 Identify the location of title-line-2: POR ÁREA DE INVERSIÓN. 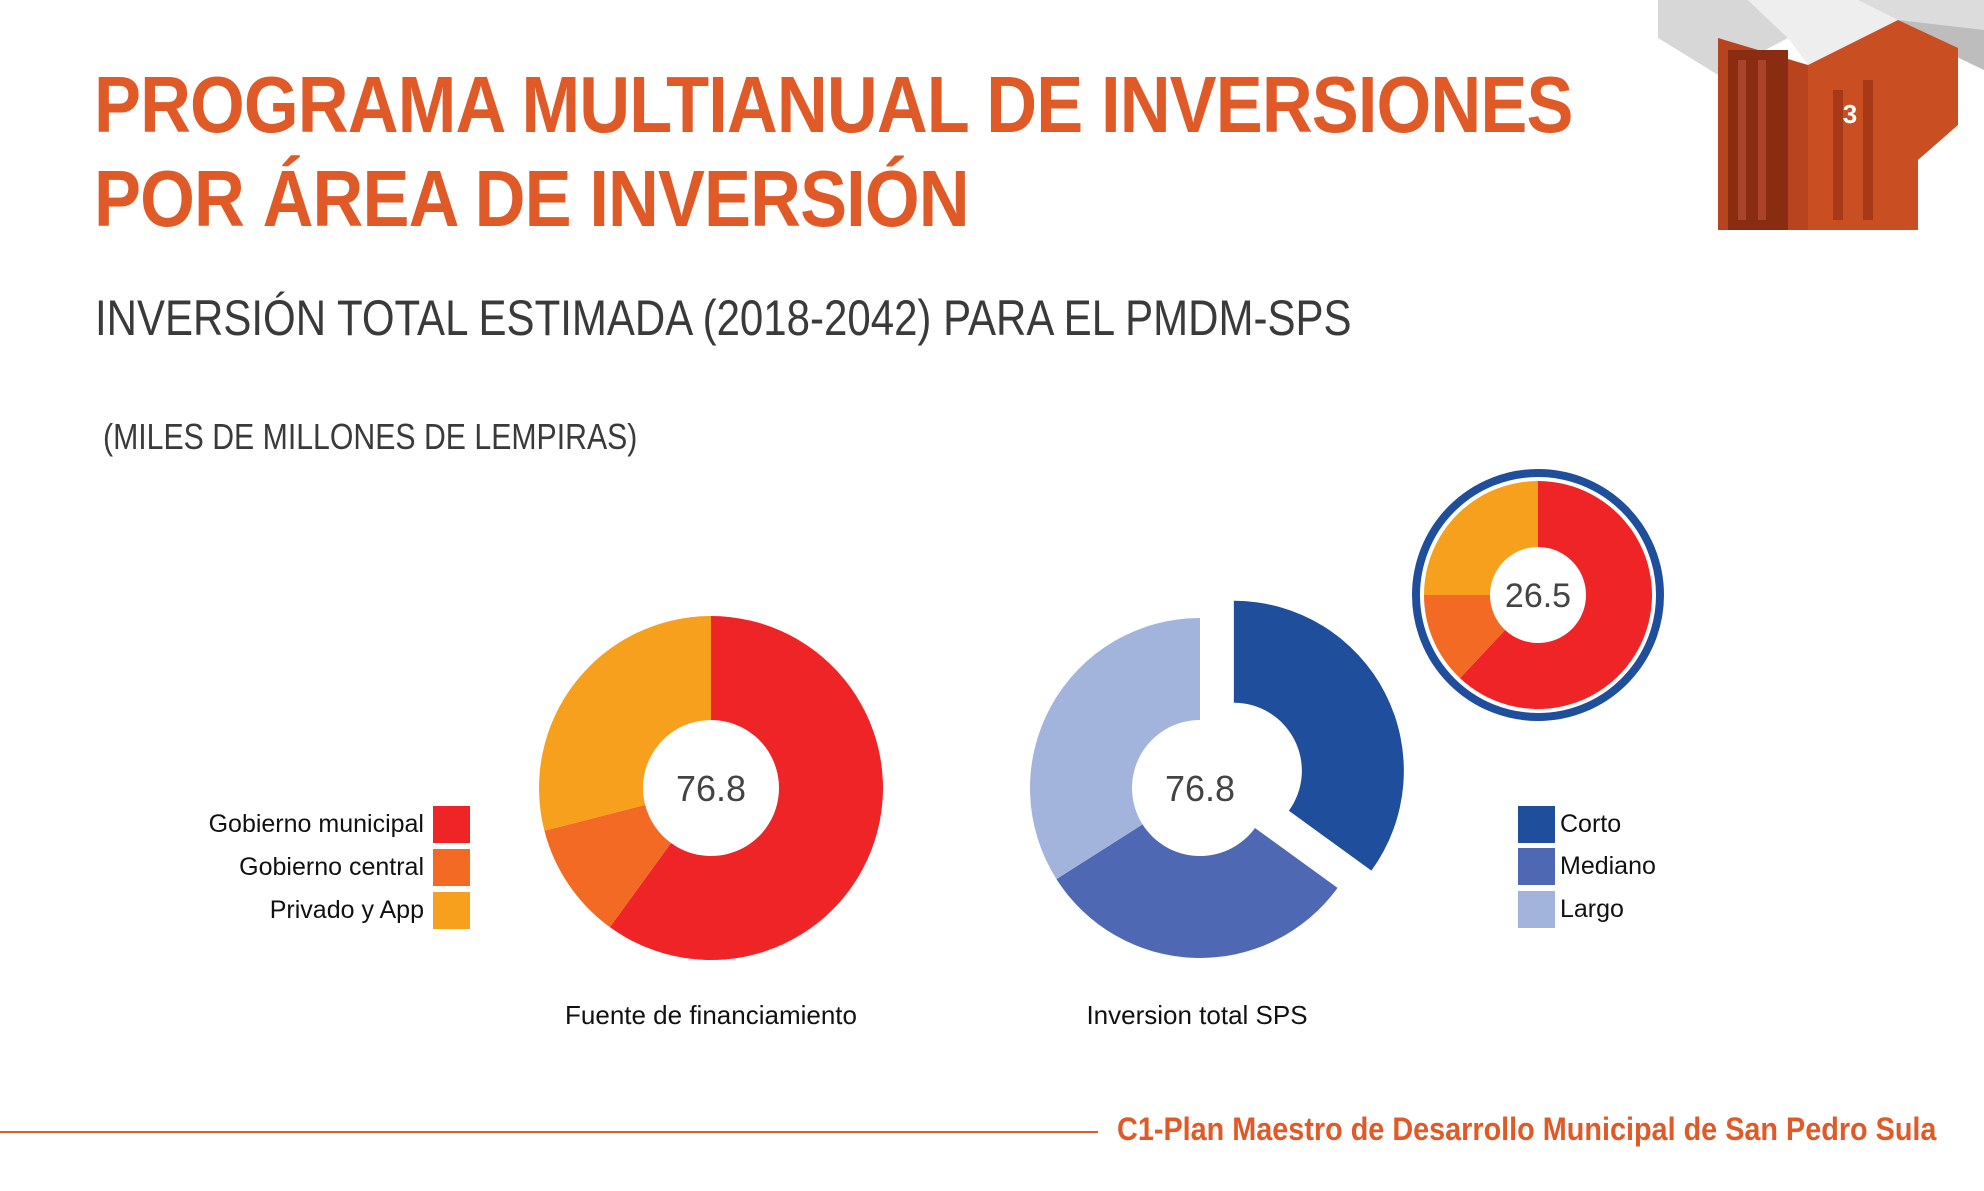
(532, 198).